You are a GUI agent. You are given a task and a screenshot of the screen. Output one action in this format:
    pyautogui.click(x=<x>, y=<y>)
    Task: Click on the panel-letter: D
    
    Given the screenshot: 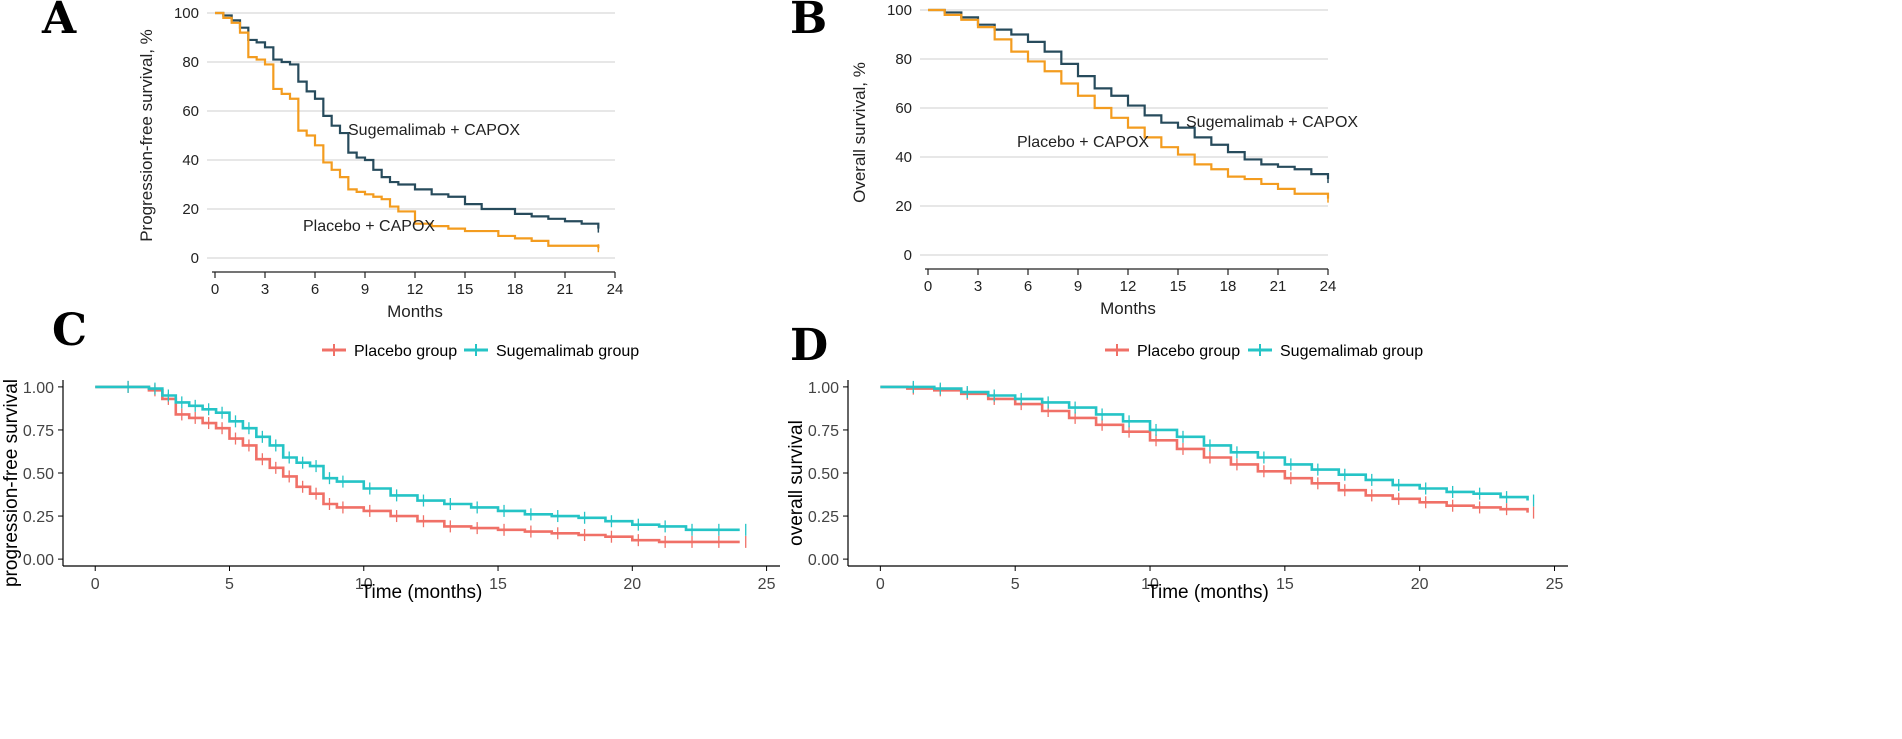 What is the action you would take?
    pyautogui.click(x=809, y=345)
    